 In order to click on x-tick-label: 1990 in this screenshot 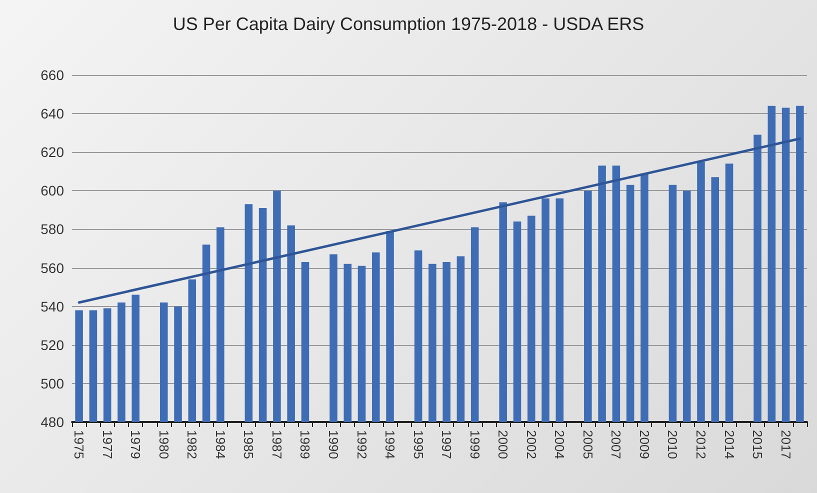, I will do `click(333, 444)`.